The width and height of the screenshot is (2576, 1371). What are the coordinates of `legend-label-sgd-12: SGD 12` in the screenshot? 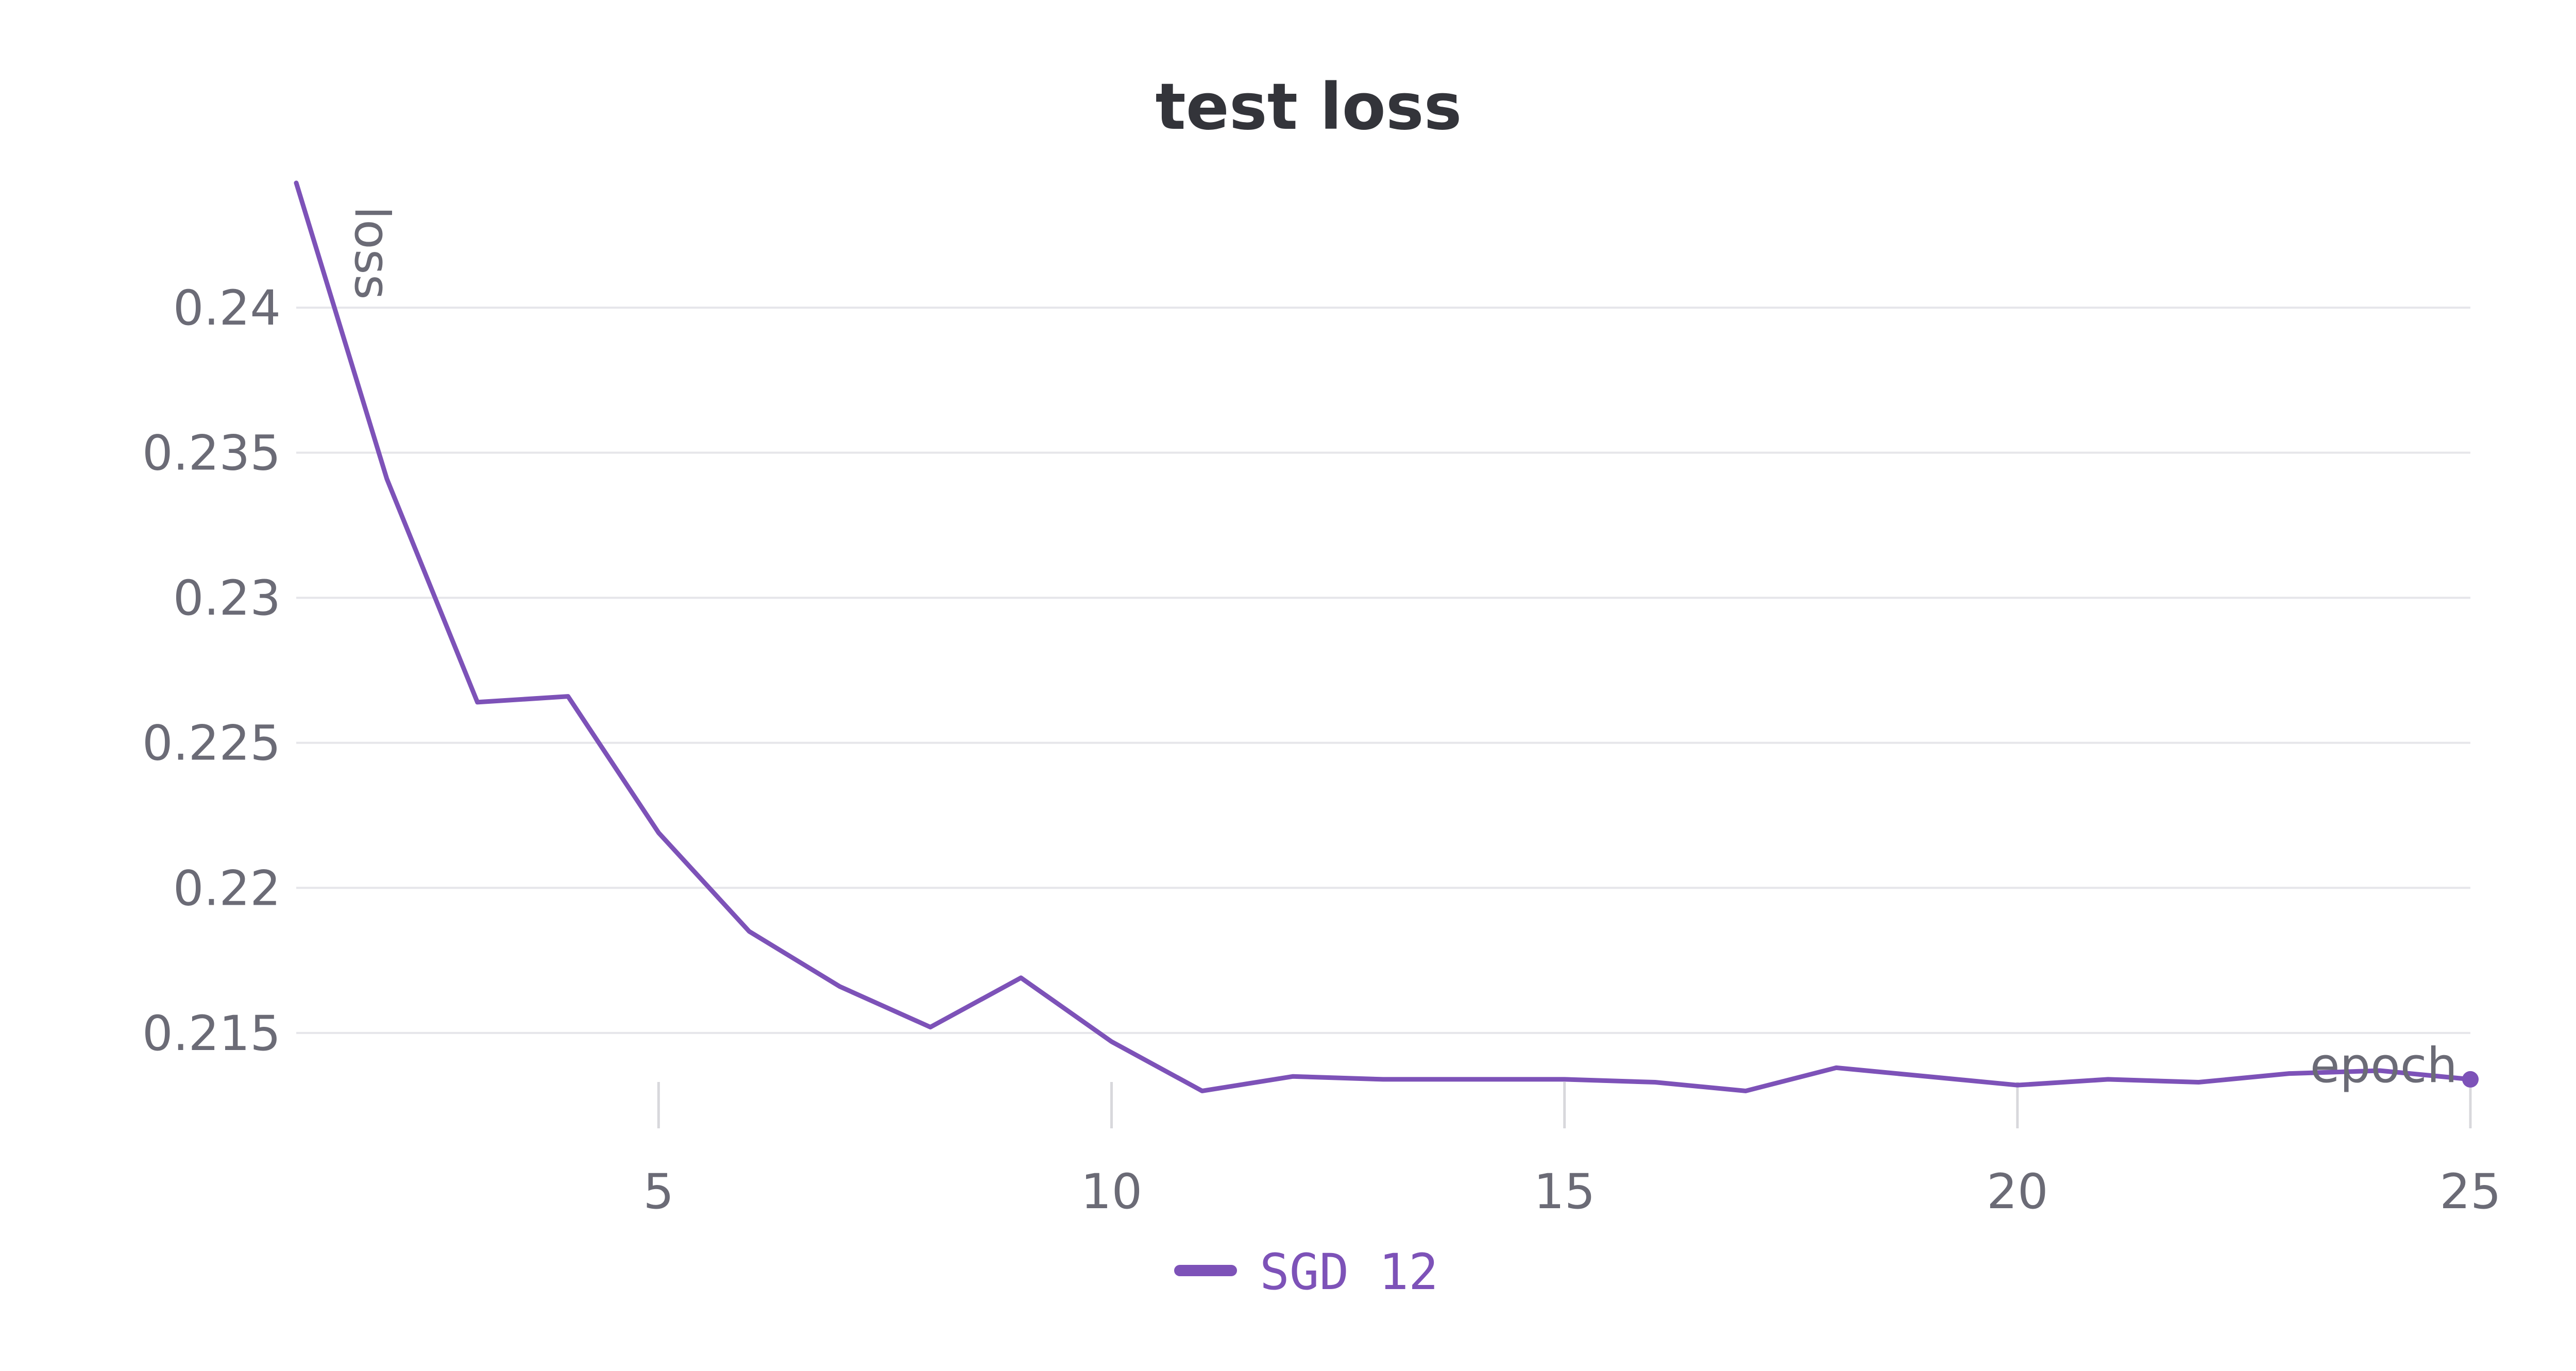 It's located at (1349, 1272).